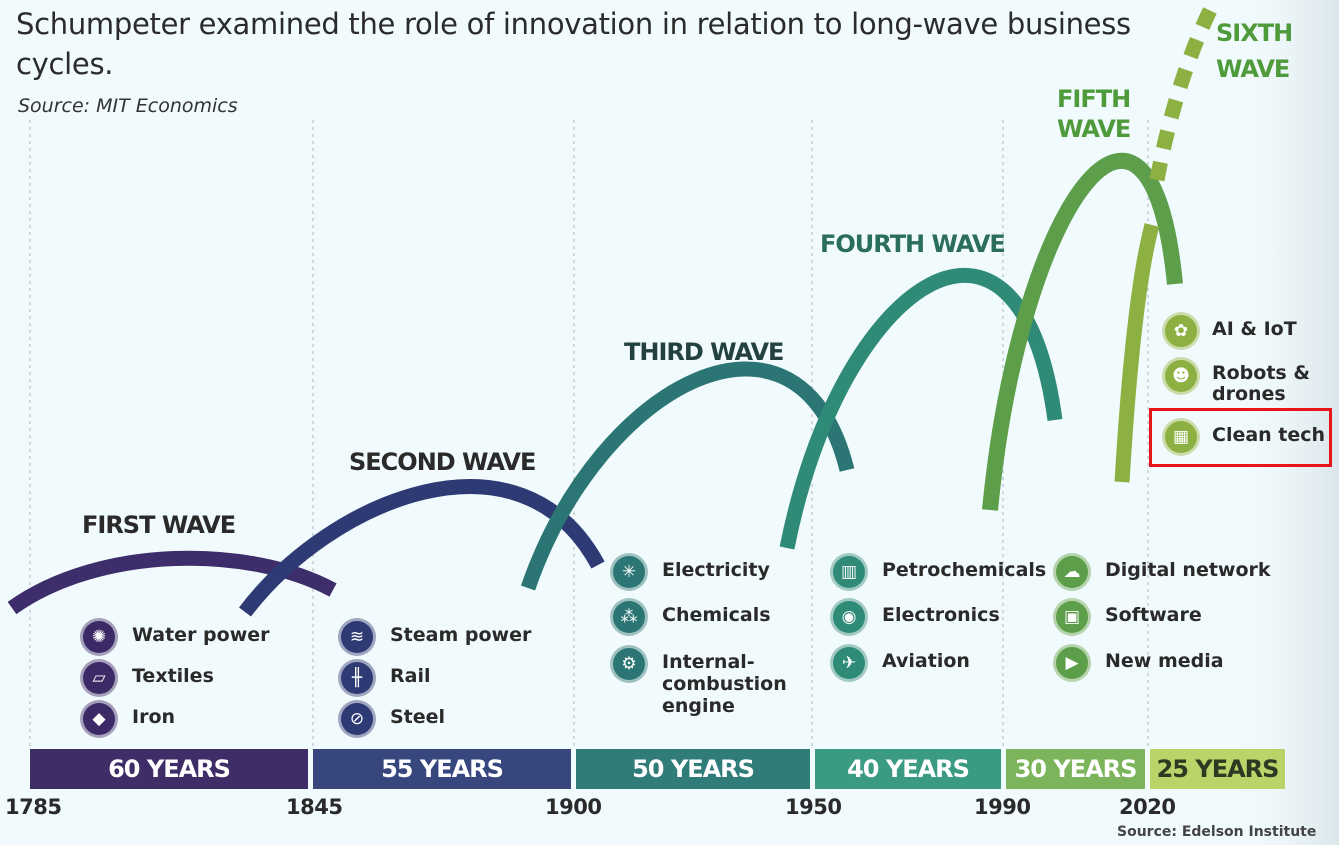 Image resolution: width=1339 pixels, height=845 pixels. I want to click on sixth-wave-curve, so click(1137, 353).